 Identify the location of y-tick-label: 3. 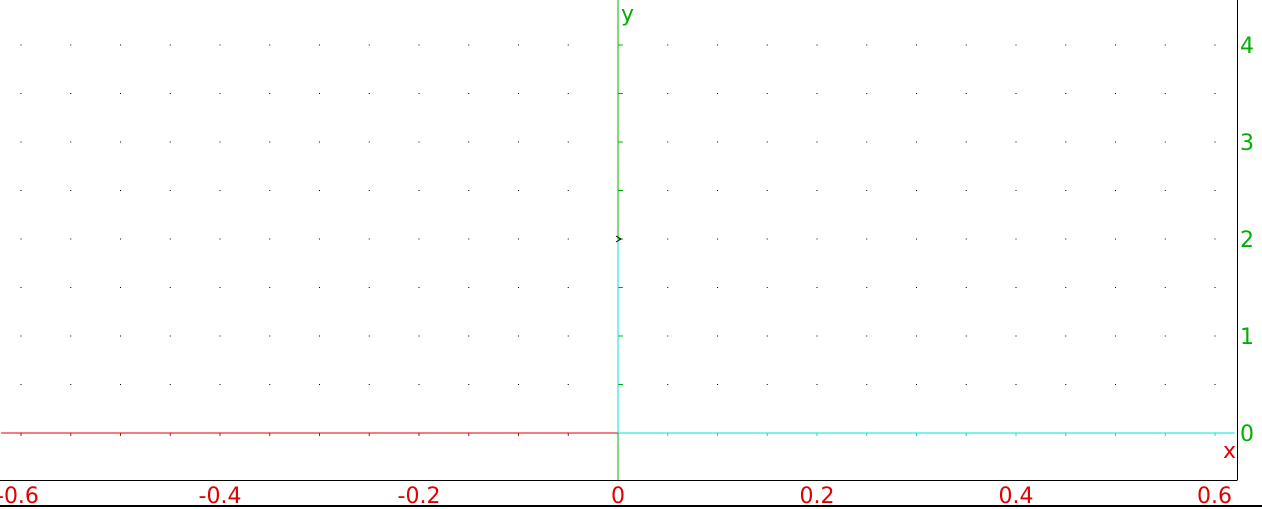
(1247, 143).